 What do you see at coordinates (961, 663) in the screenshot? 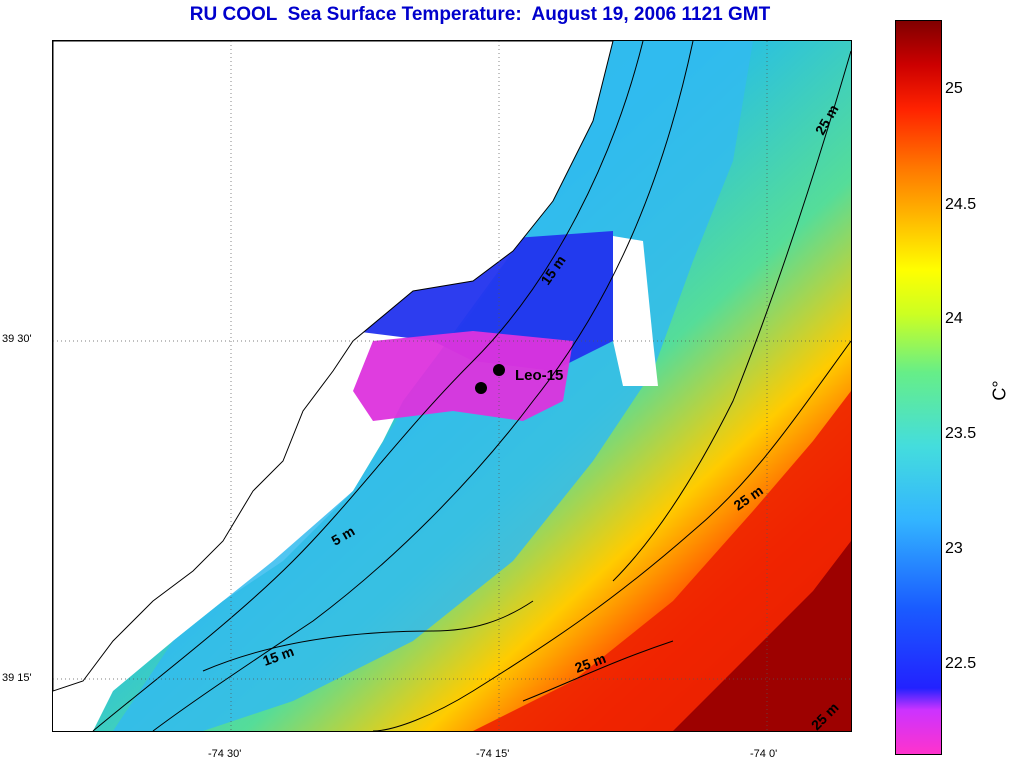
I see `colorbar-tick: 22.5` at bounding box center [961, 663].